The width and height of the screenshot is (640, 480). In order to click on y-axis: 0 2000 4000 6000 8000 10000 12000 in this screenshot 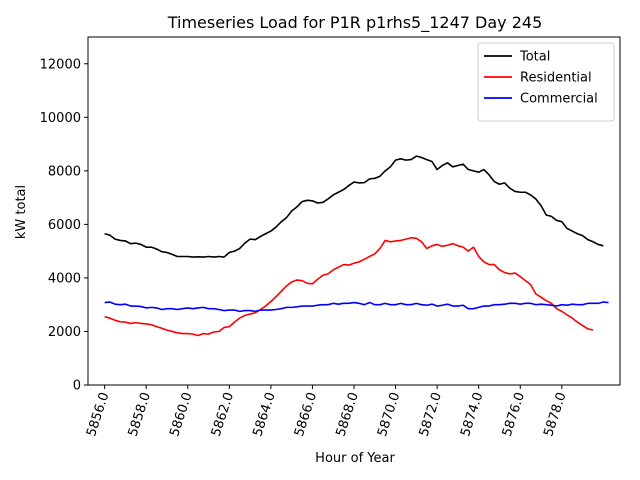, I will do `click(64, 225)`.